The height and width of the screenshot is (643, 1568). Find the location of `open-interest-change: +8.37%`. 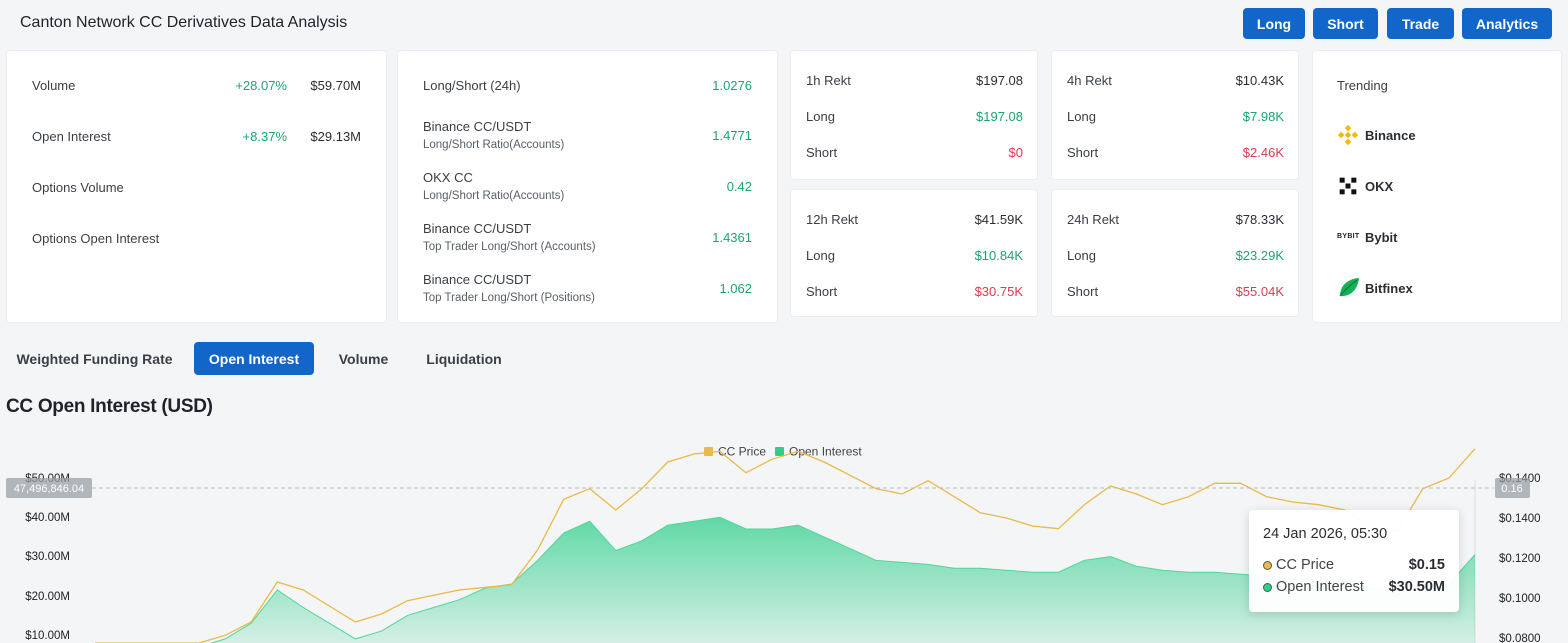

open-interest-change: +8.37% is located at coordinates (264, 136).